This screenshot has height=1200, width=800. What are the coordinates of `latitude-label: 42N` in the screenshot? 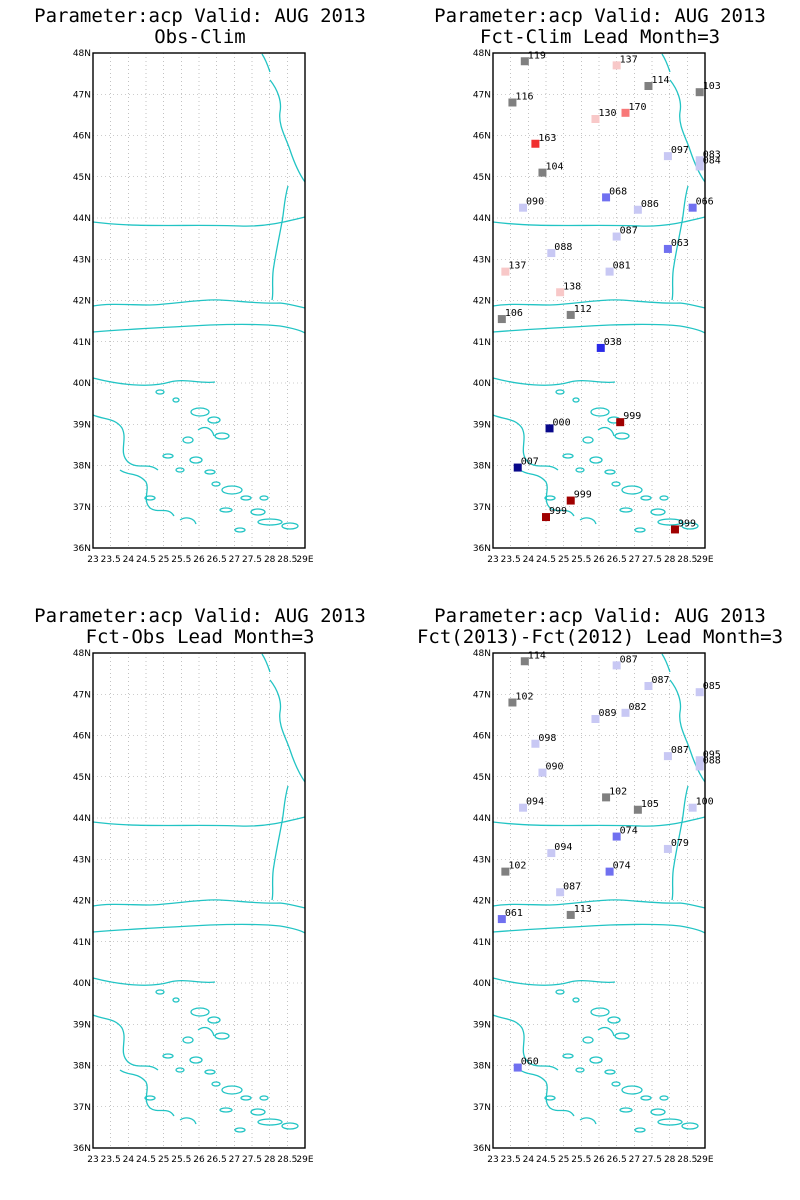 It's located at (482, 902).